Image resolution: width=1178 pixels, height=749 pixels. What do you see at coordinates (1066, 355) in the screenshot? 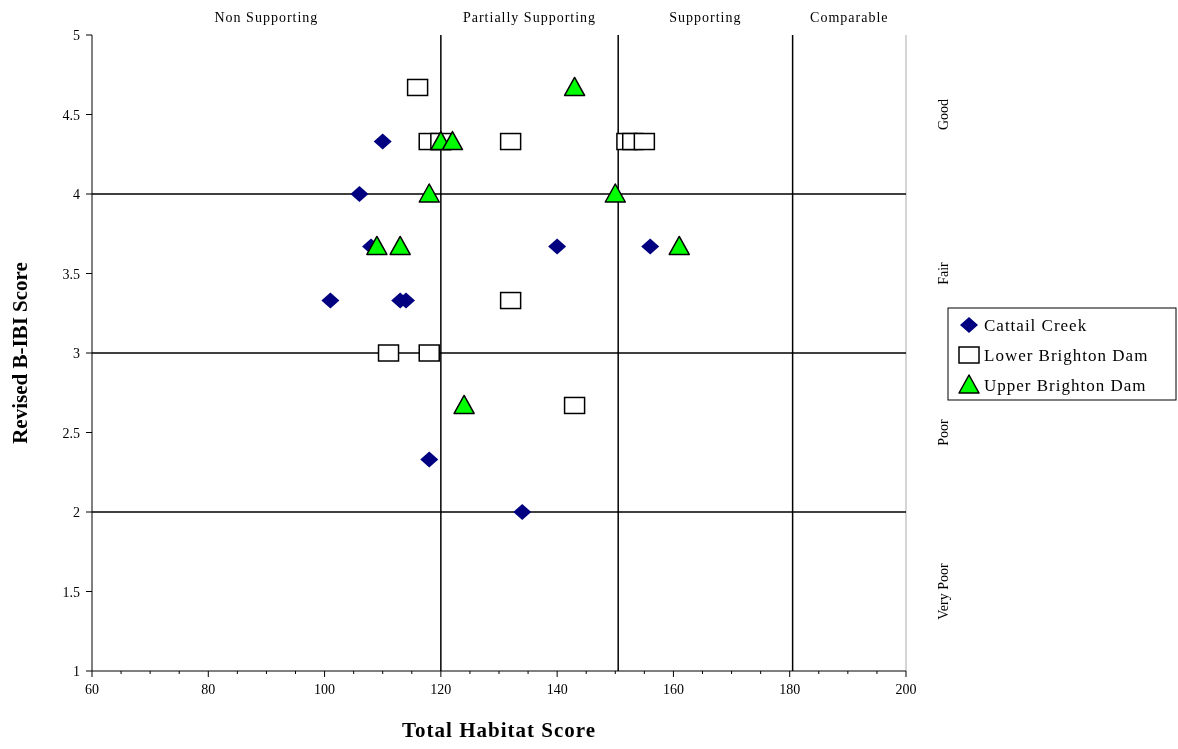
I see `legend-label: Lower Brighton Dam` at bounding box center [1066, 355].